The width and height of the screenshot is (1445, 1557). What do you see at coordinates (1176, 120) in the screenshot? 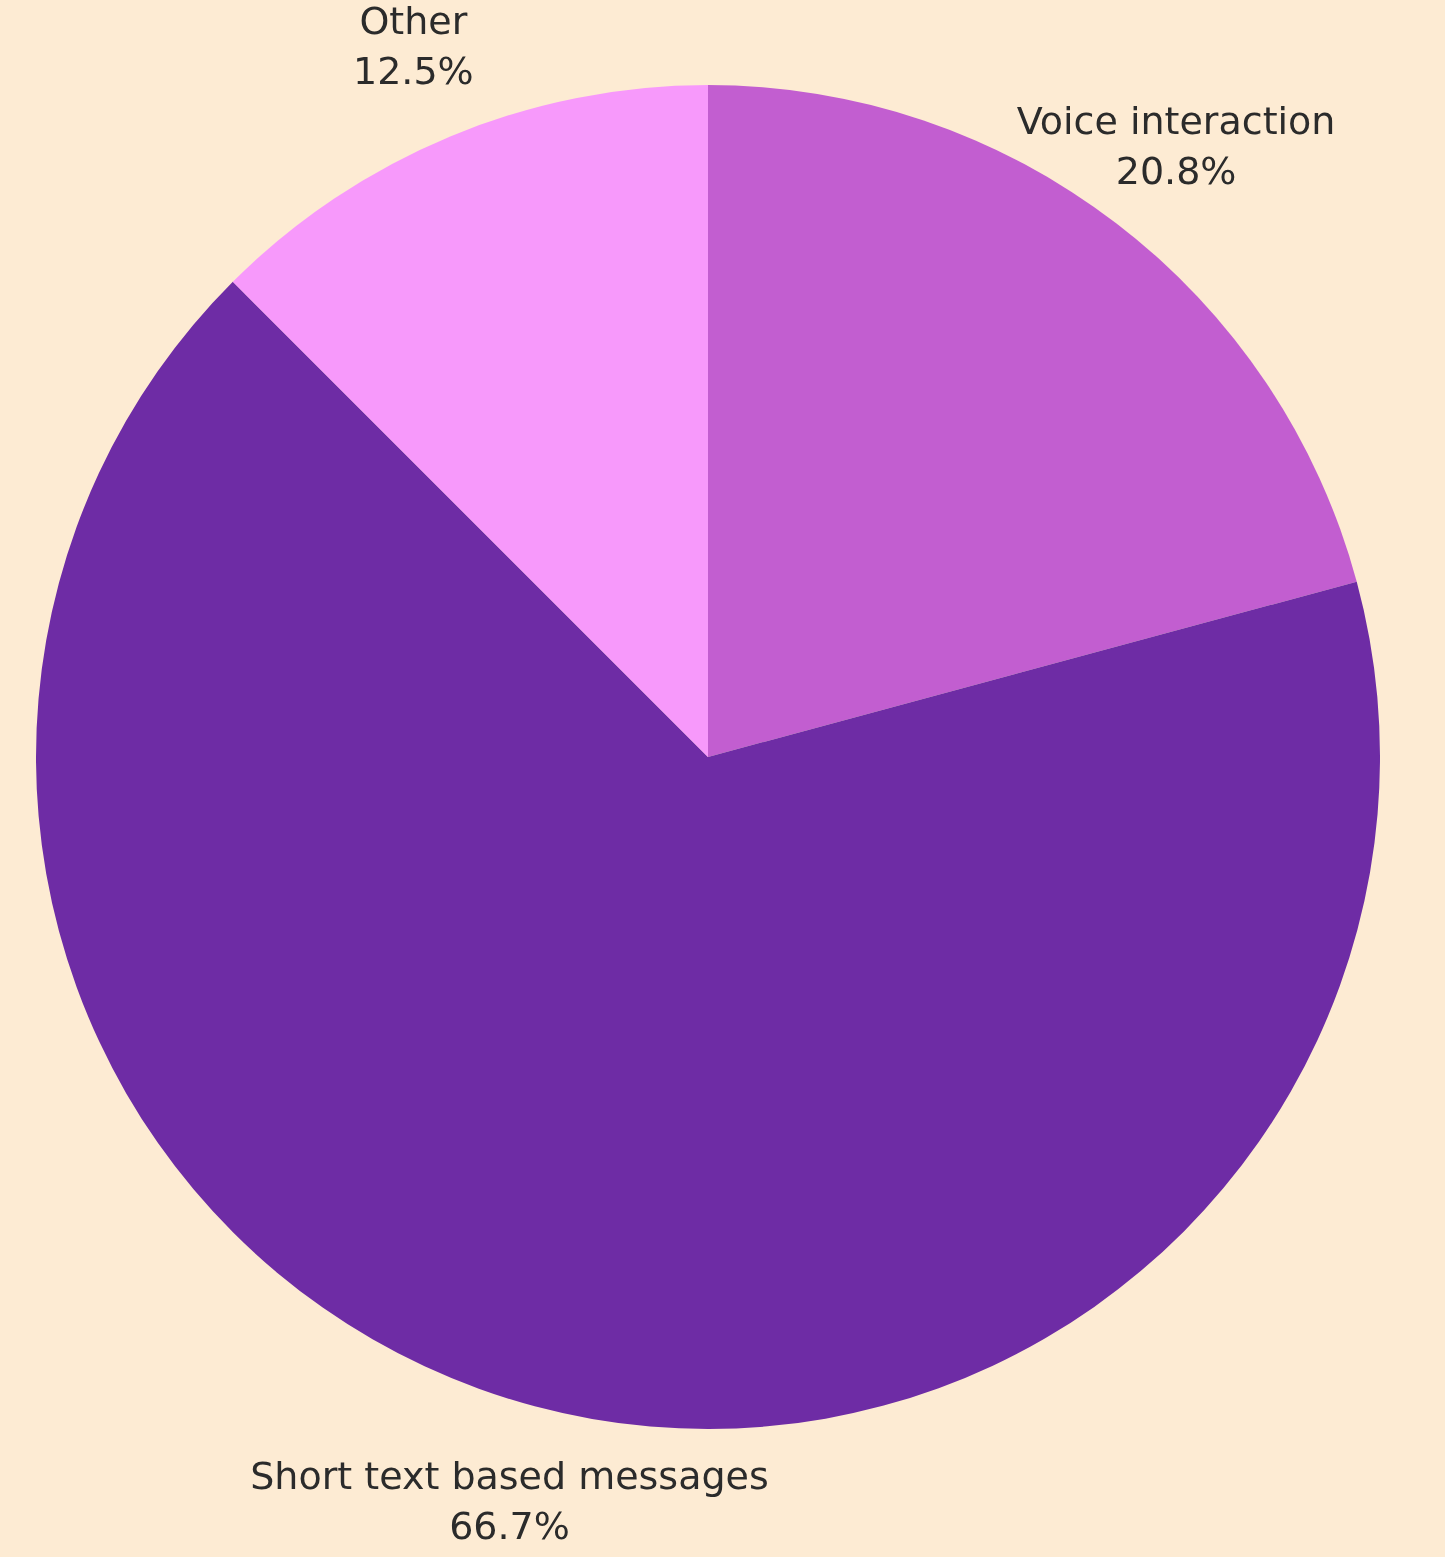
I see `slice-label: Voice interaction` at bounding box center [1176, 120].